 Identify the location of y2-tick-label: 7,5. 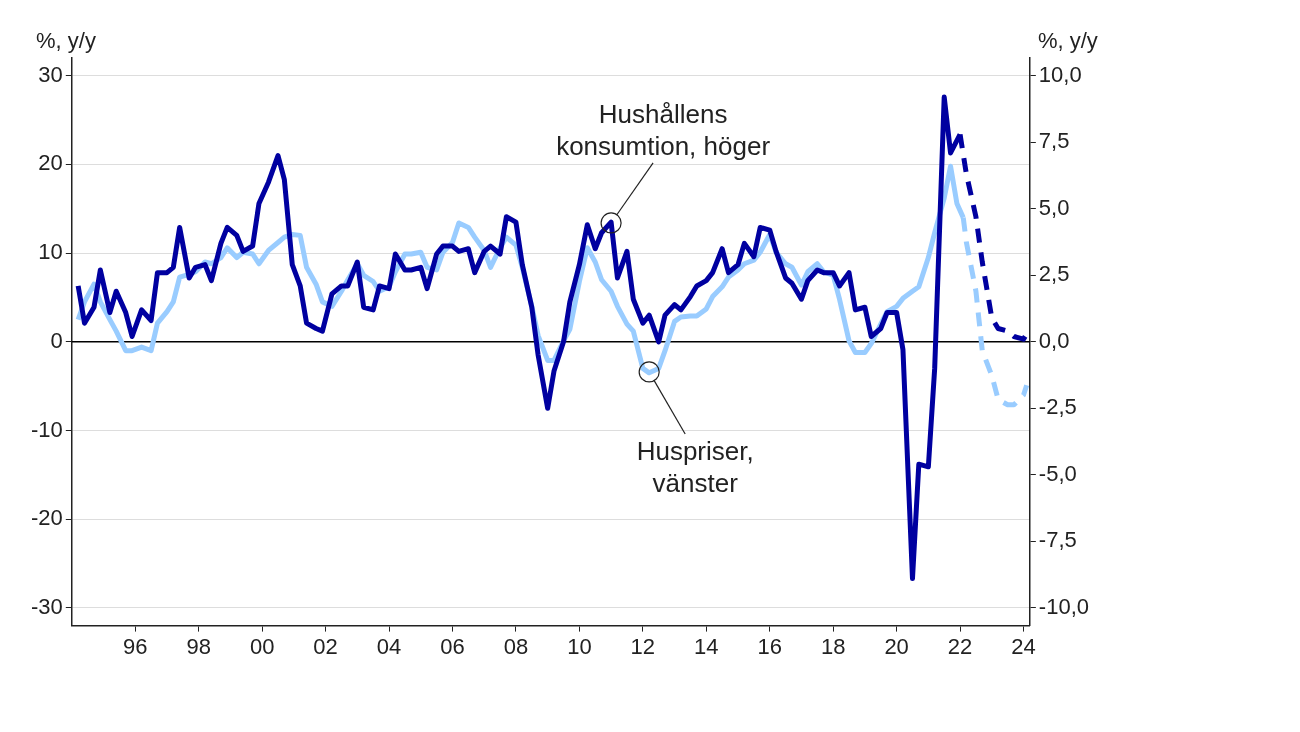
(1054, 141).